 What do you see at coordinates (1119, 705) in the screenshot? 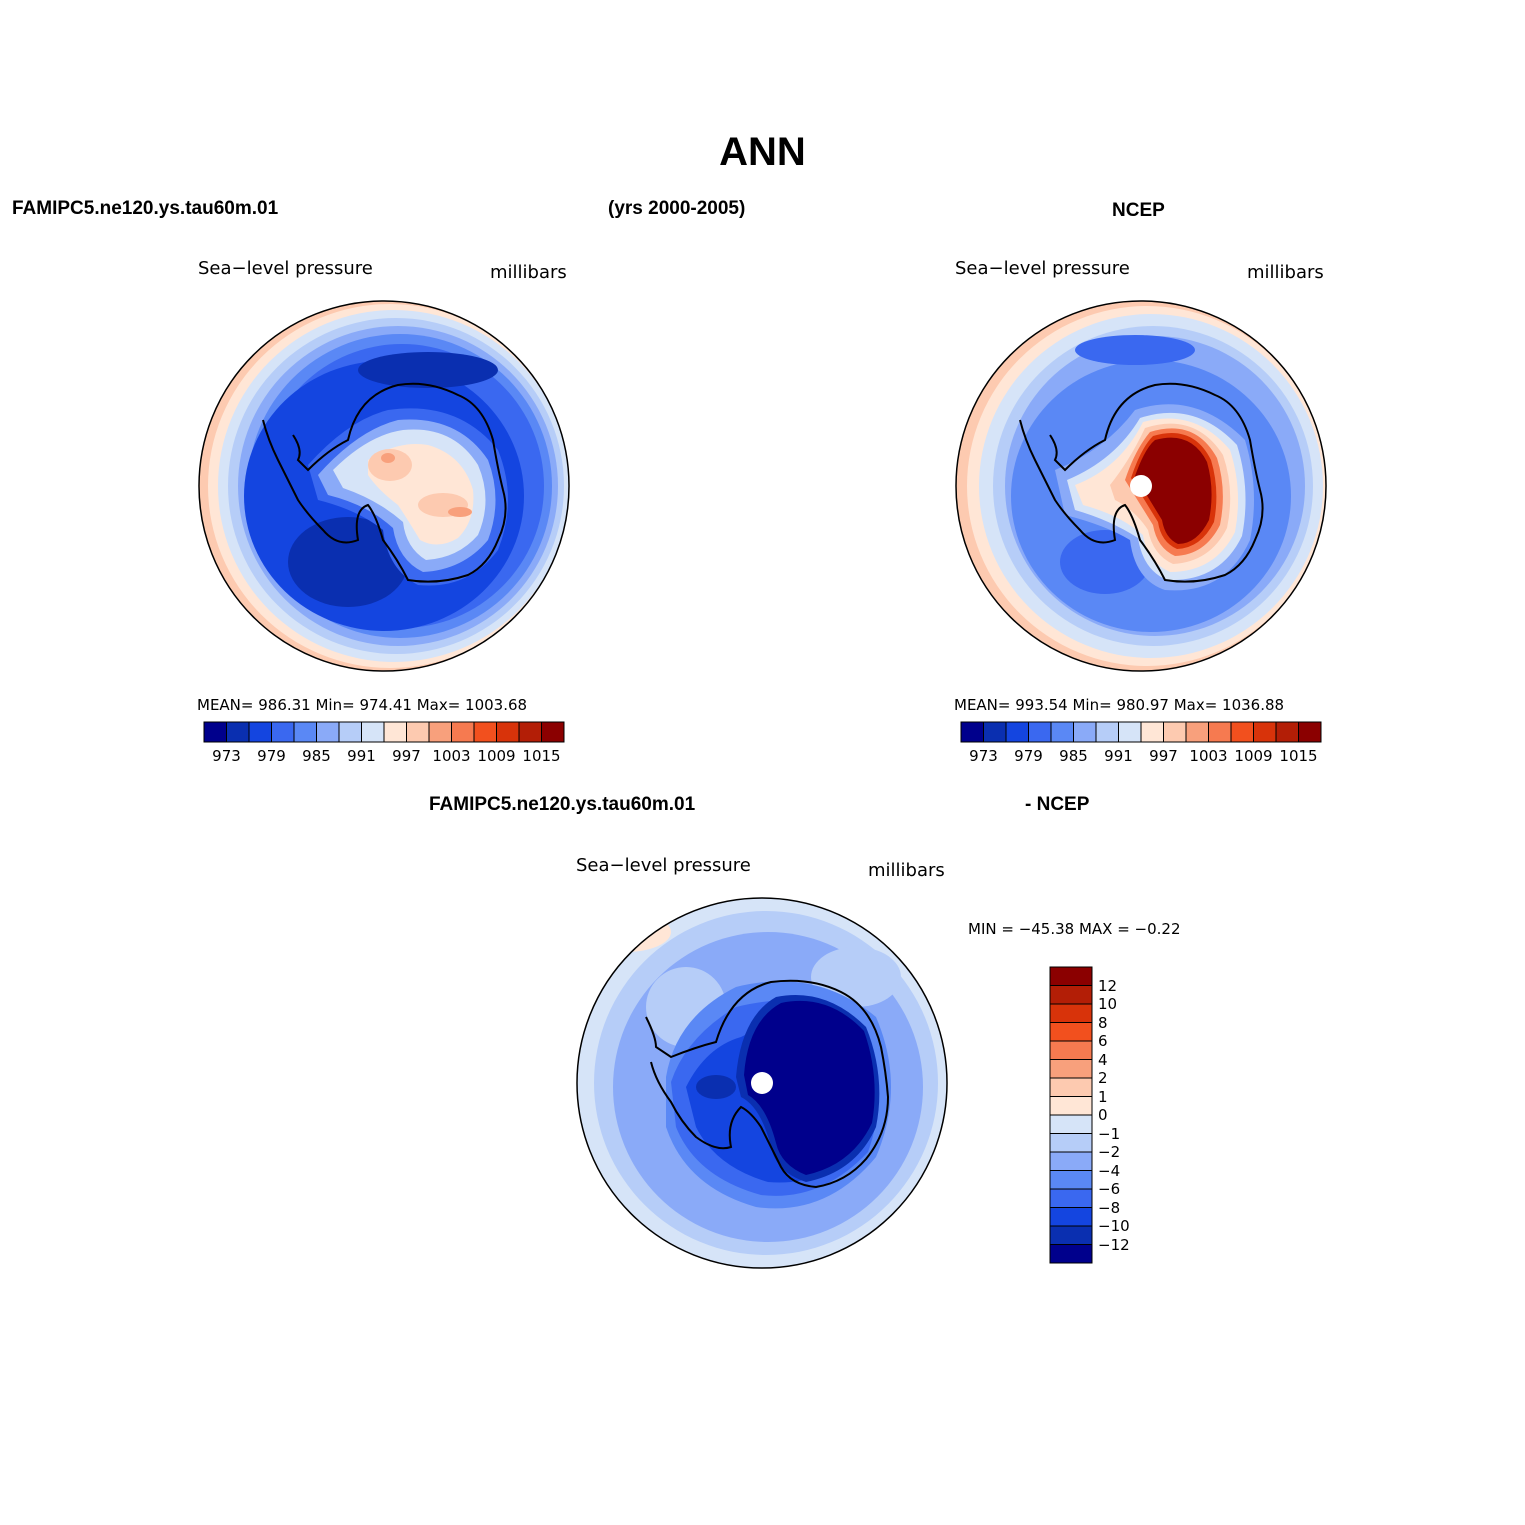
I see `ncep-stats: MEAN= 993.54 Min= 980.97 Max= 1036.88` at bounding box center [1119, 705].